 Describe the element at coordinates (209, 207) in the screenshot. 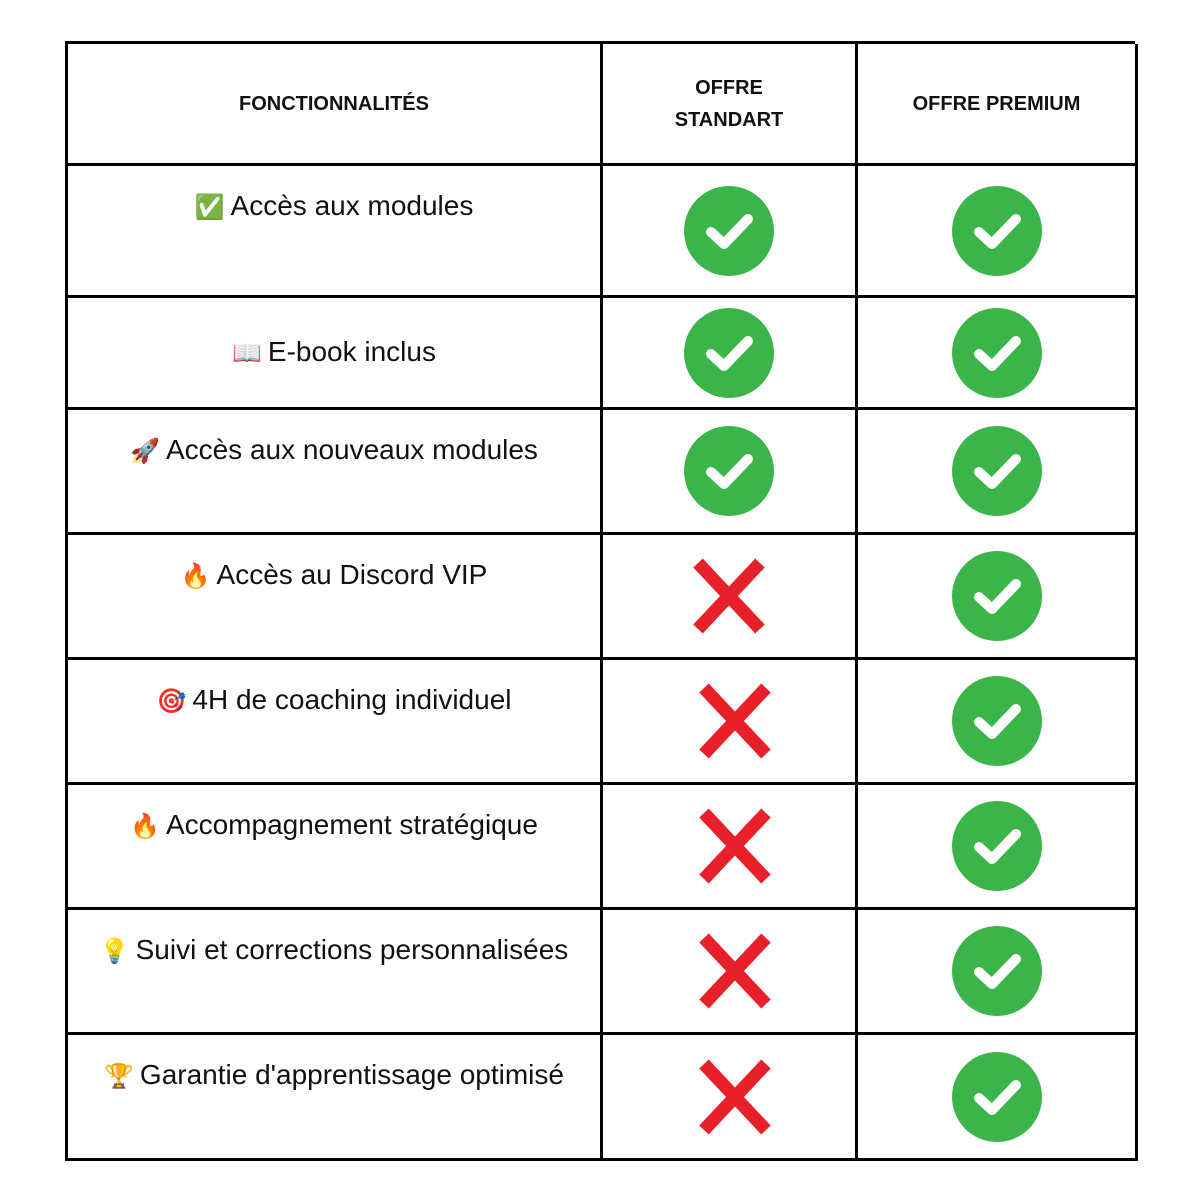

I see `check-box-icon: ✅` at that location.